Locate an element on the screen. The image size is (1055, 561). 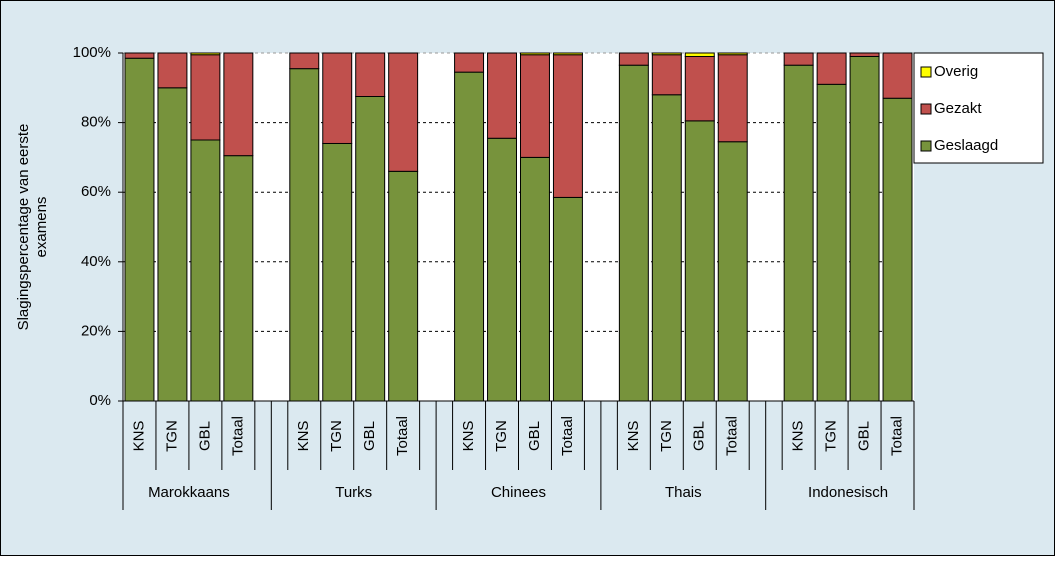
legend-box is located at coordinates (978, 108).